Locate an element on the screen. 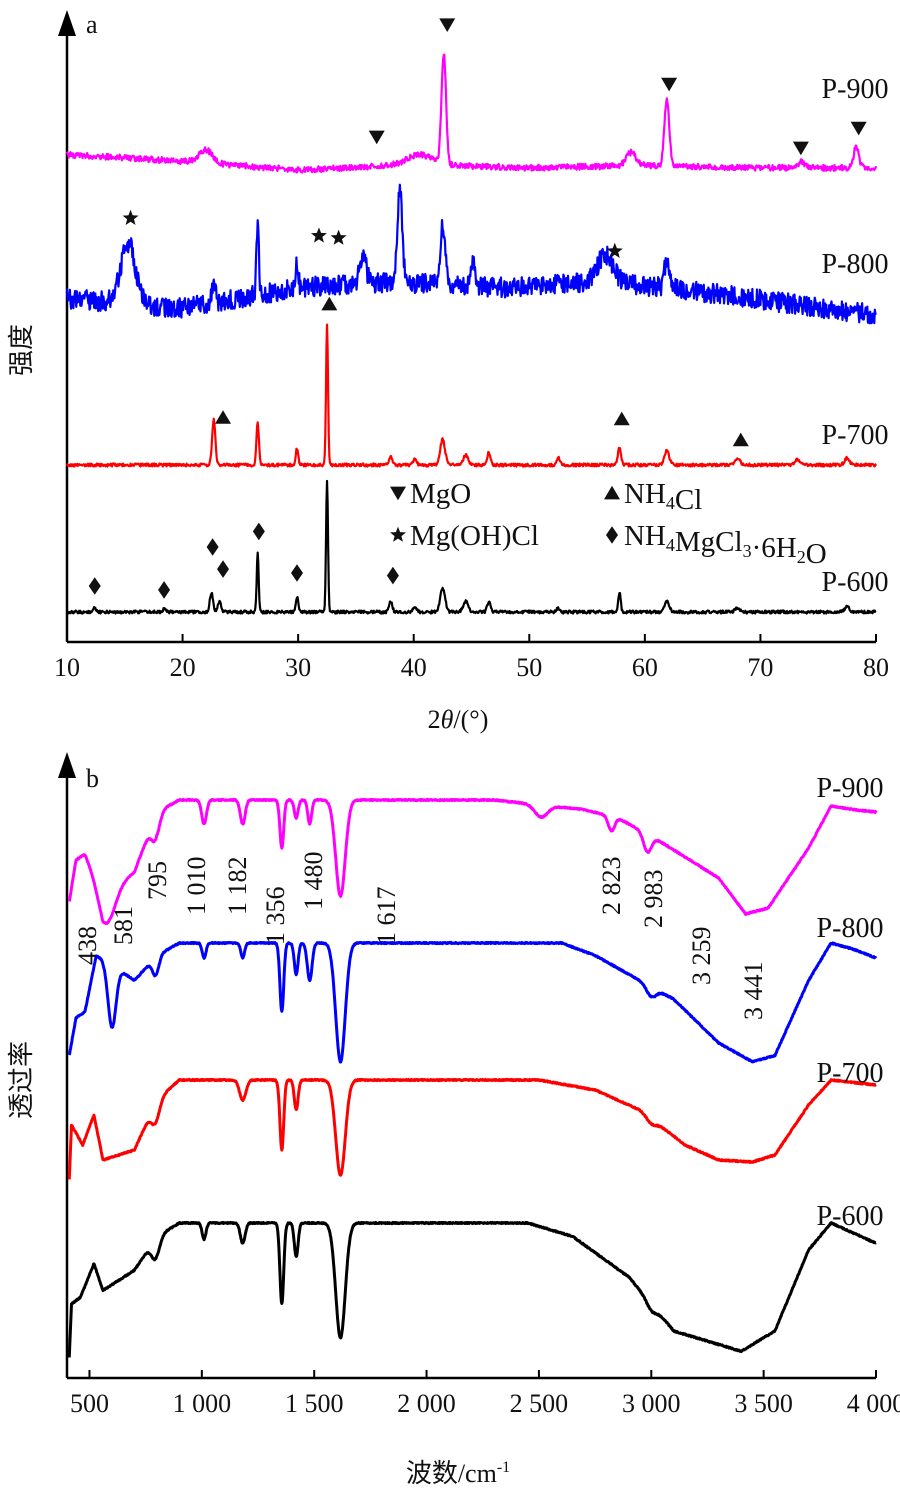 Image resolution: width=900 pixels, height=1500 pixels. x-tick-label: 2 000 is located at coordinates (426, 1403).